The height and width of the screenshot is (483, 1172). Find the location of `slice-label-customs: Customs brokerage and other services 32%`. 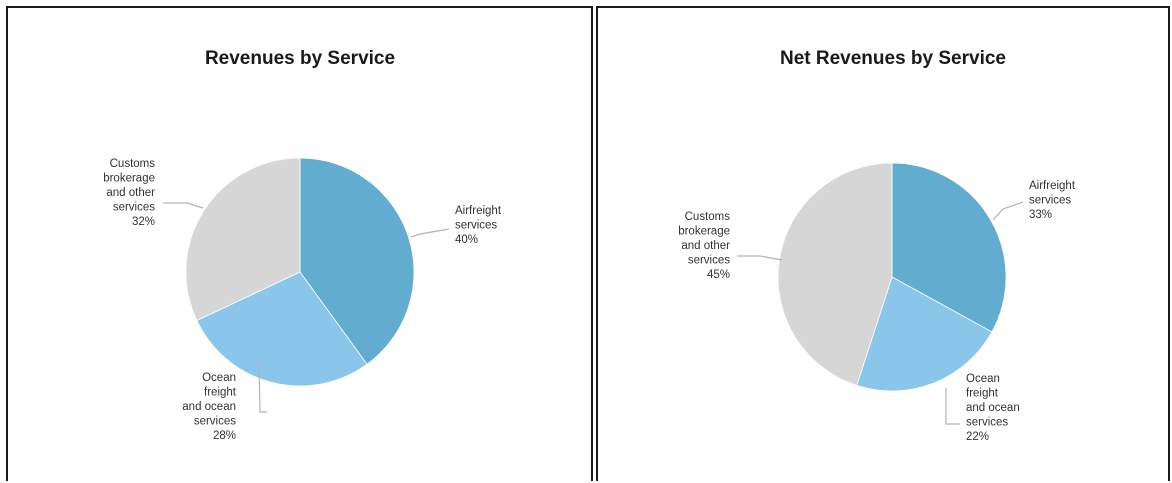

slice-label-customs: Customs brokerage and other services 32% is located at coordinates (129, 193).